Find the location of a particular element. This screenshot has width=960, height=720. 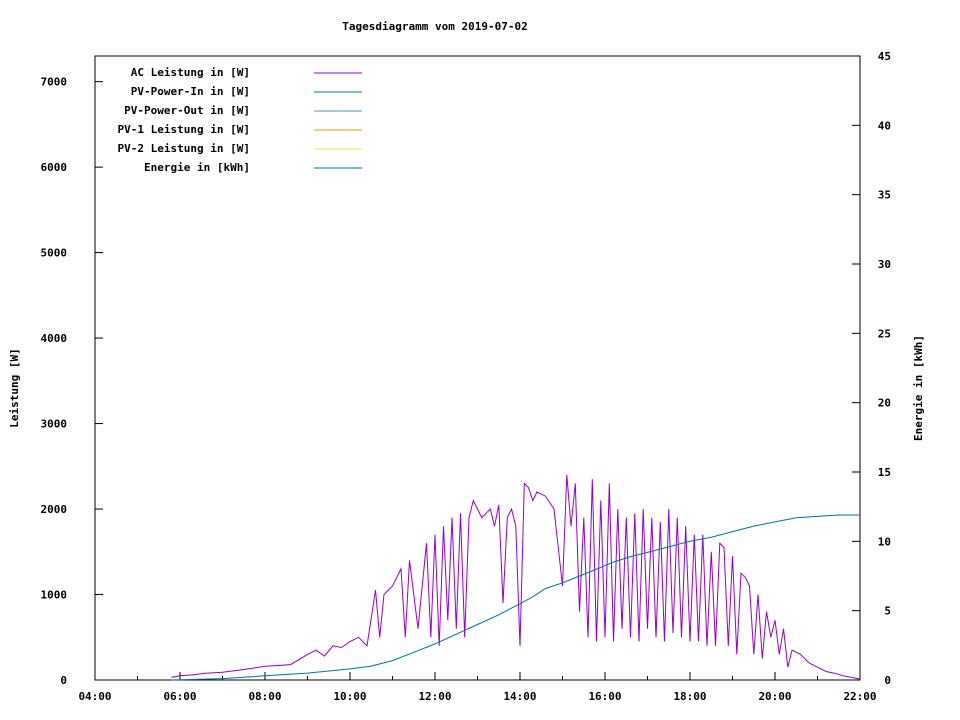

y2-tick-label: 10 is located at coordinates (884, 541).